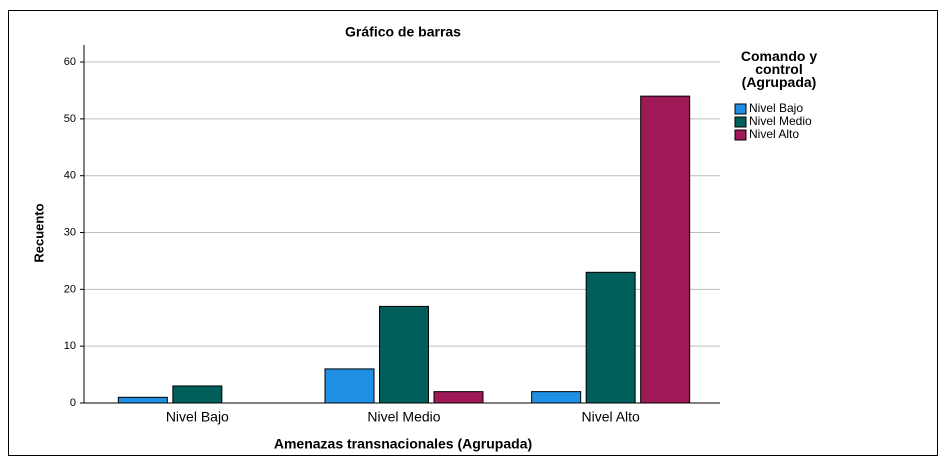  What do you see at coordinates (774, 134) in the screenshot?
I see `legend-label: Nivel Alto` at bounding box center [774, 134].